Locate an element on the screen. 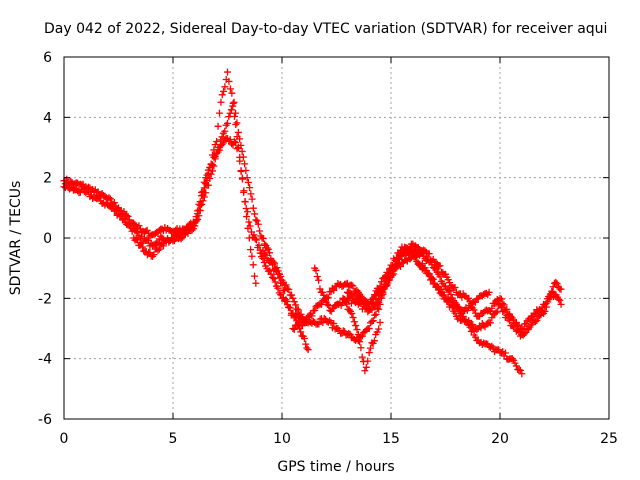 The width and height of the screenshot is (640, 480). x-tick-label: 10 is located at coordinates (282, 439).